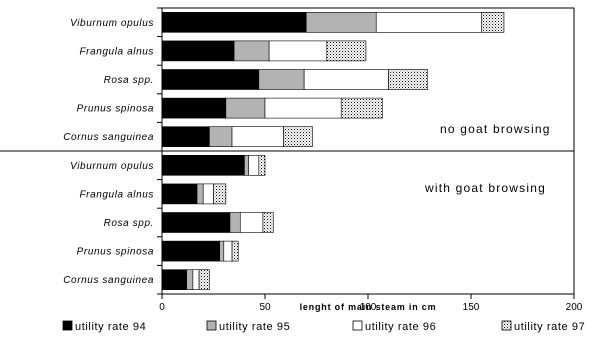  I want to click on x-tick-label: 200, so click(574, 307).